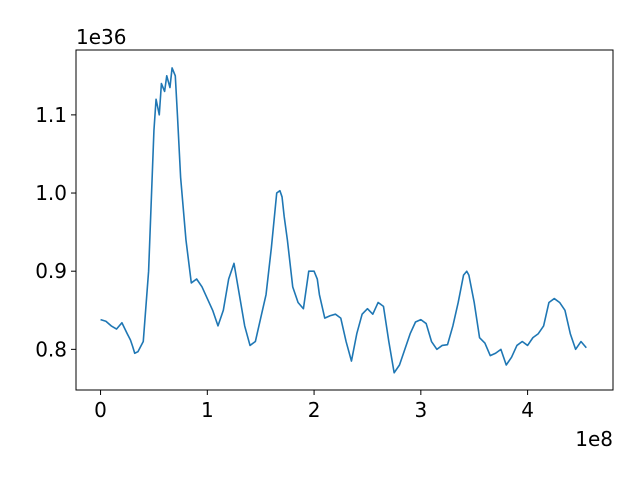  Describe the element at coordinates (51, 115) in the screenshot. I see `y-tick-label: 1.1` at that location.